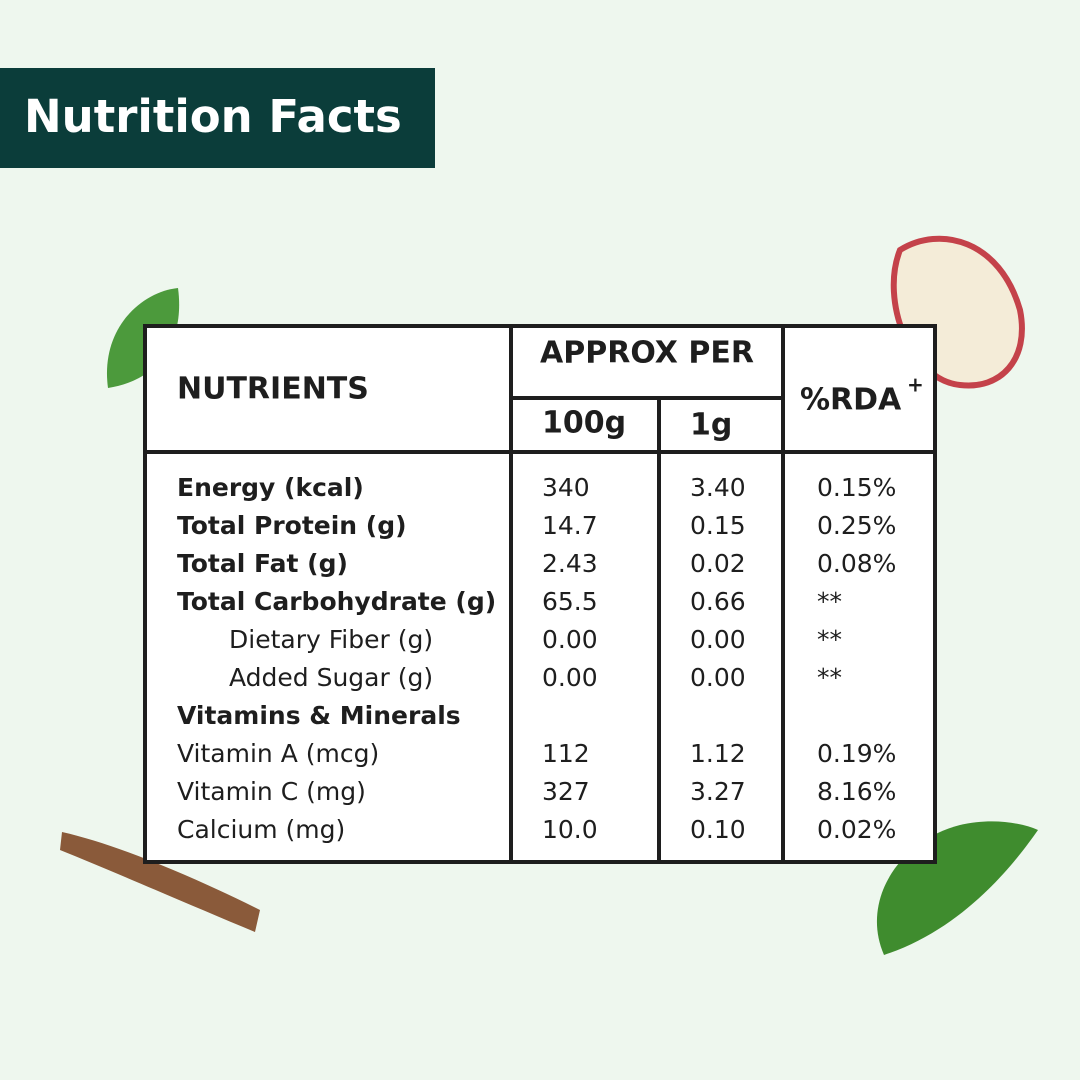  Describe the element at coordinates (570, 601) in the screenshot. I see `nutrient-value: 65.5` at that location.